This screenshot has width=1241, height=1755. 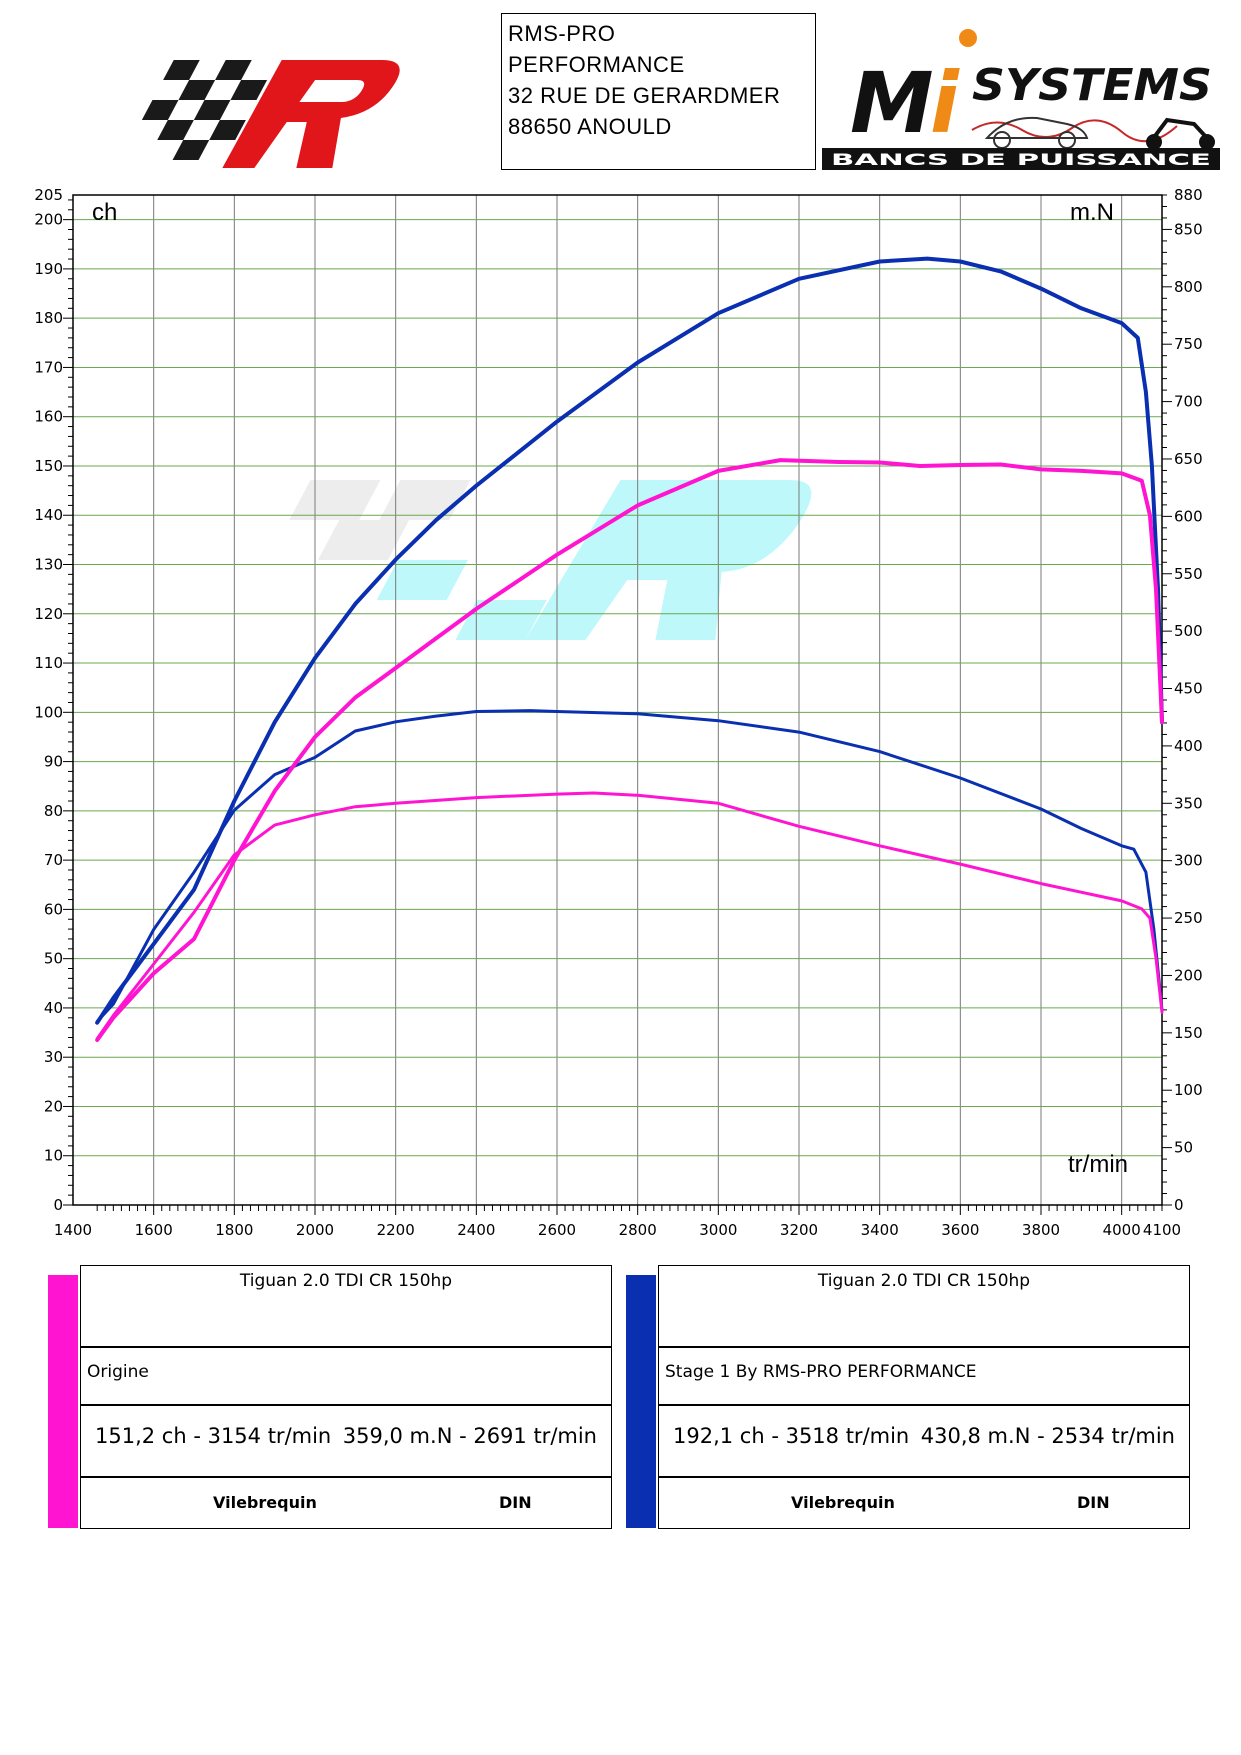 I want to click on y-left-tick-label: 200, so click(x=48, y=220).